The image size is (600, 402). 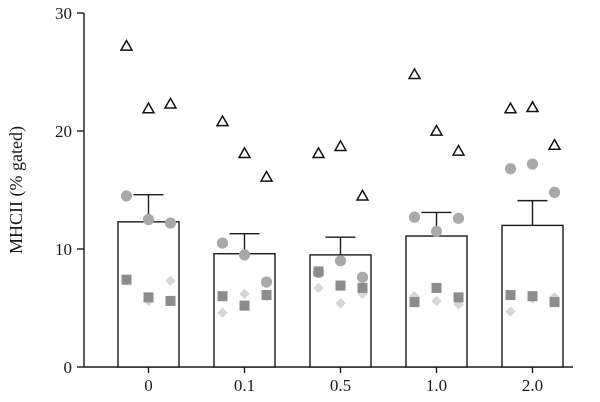 What do you see at coordinates (63, 249) in the screenshot?
I see `y-tick-label: 10` at bounding box center [63, 249].